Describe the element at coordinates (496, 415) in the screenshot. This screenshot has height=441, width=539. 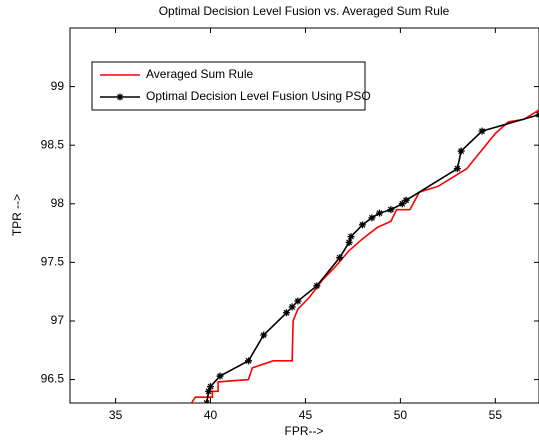
I see `x-tick-label: 55` at that location.